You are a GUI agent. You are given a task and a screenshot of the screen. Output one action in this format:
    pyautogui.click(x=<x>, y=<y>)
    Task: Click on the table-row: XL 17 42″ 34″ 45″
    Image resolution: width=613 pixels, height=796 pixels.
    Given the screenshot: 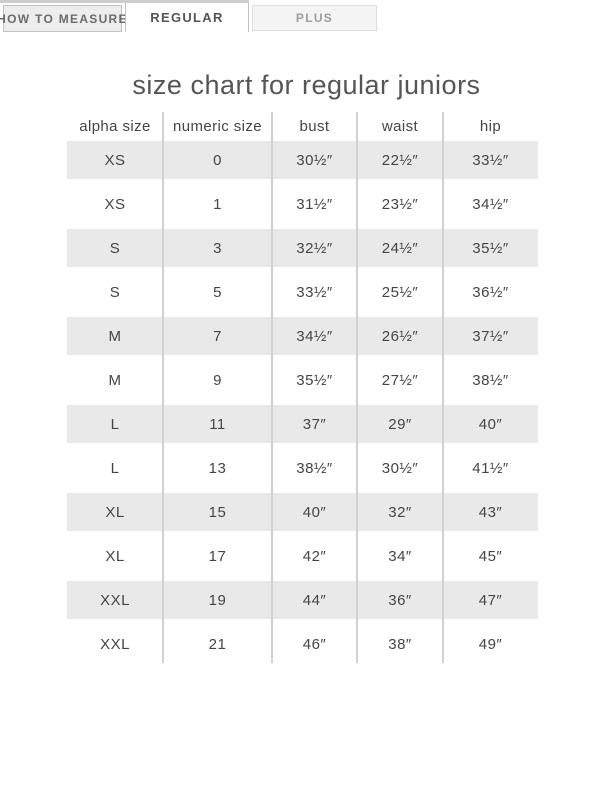 What is the action you would take?
    pyautogui.click(x=302, y=556)
    